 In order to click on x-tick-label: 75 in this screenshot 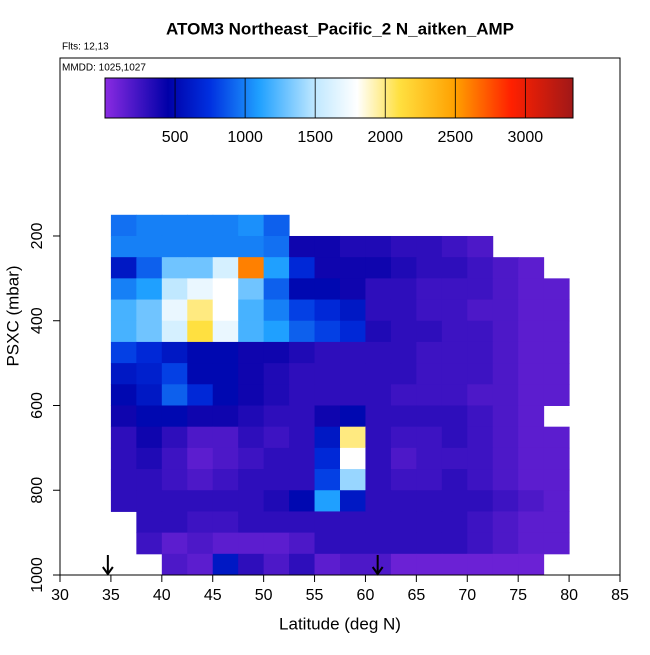, I will do `click(518, 595)`.